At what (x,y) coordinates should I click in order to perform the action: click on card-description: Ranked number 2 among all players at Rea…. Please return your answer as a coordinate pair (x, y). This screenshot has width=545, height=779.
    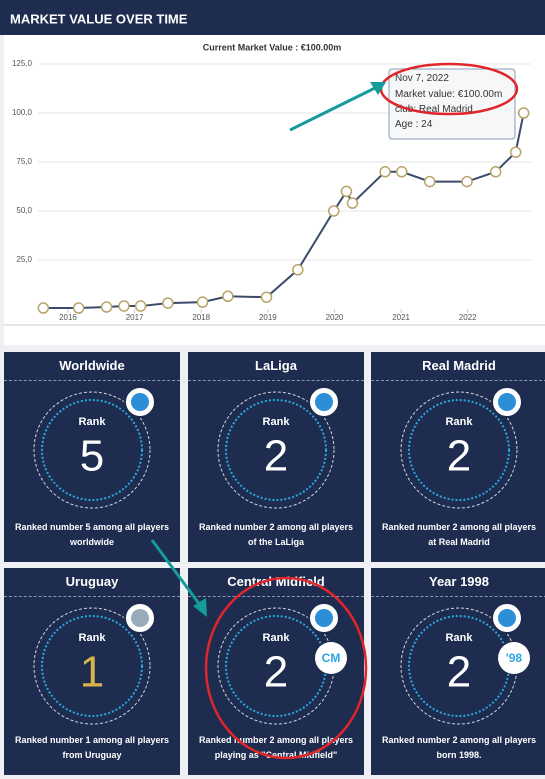
    Looking at the image, I should click on (459, 534).